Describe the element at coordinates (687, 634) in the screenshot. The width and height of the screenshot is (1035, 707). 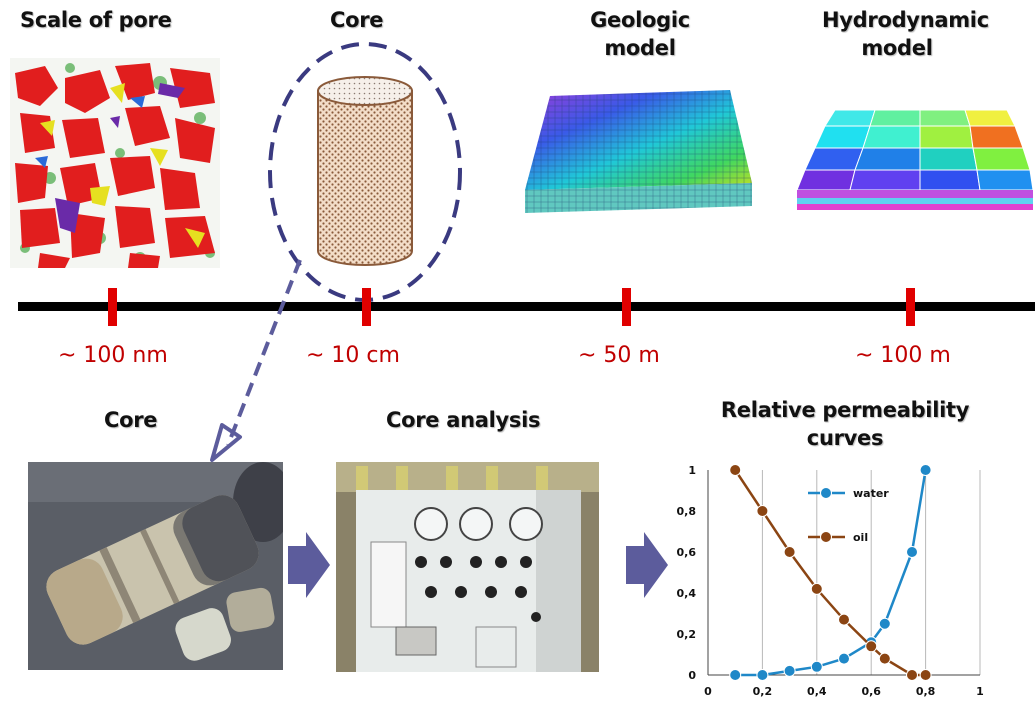
I see `y-tick-label: 0,2` at that location.